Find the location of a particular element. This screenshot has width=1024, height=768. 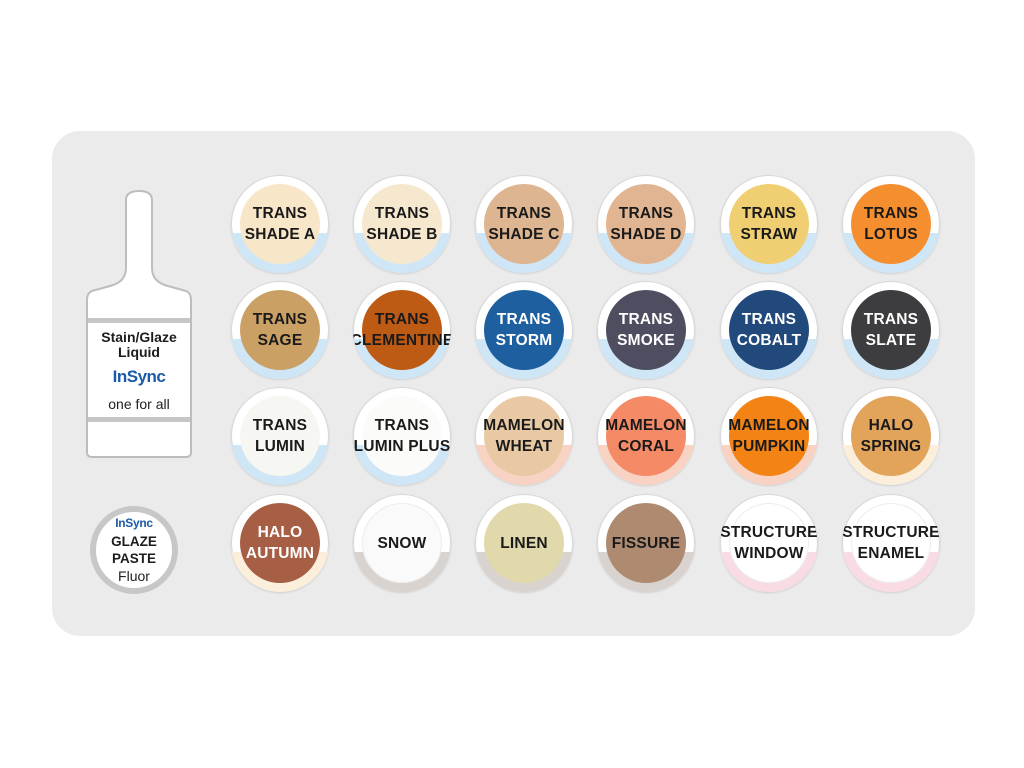

stain-name-line: SPRING is located at coordinates (891, 446).